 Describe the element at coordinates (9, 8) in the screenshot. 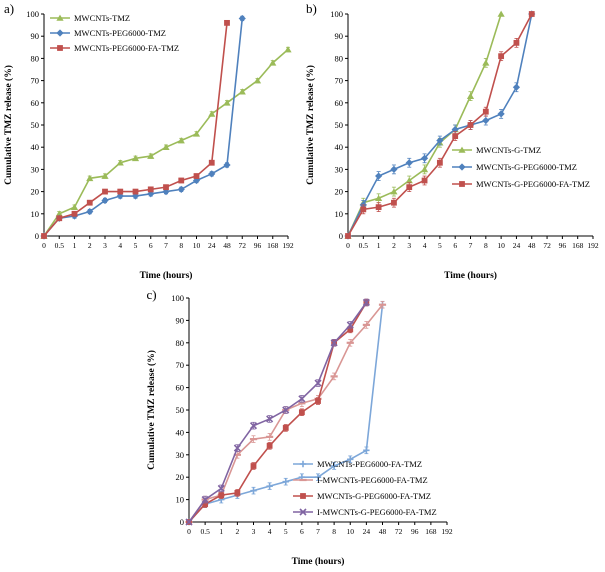

I see `panel-a-label: a)` at that location.